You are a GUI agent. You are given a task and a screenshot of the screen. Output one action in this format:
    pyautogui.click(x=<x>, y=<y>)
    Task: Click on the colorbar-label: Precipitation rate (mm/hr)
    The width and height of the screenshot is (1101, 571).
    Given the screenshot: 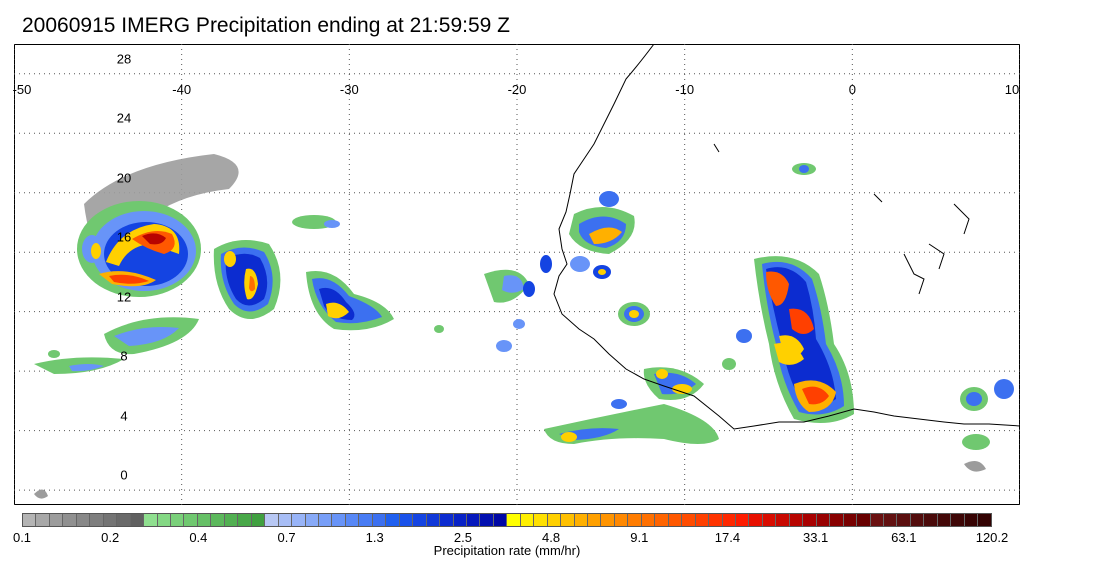 What is the action you would take?
    pyautogui.click(x=507, y=550)
    